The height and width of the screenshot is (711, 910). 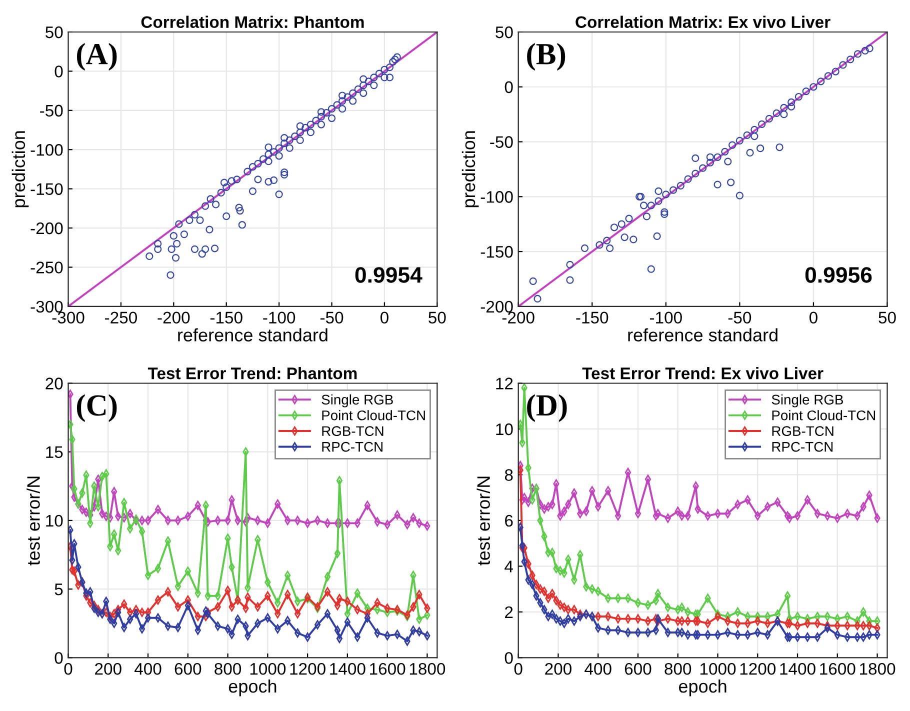 I want to click on y-tick-label: 4, so click(x=508, y=566).